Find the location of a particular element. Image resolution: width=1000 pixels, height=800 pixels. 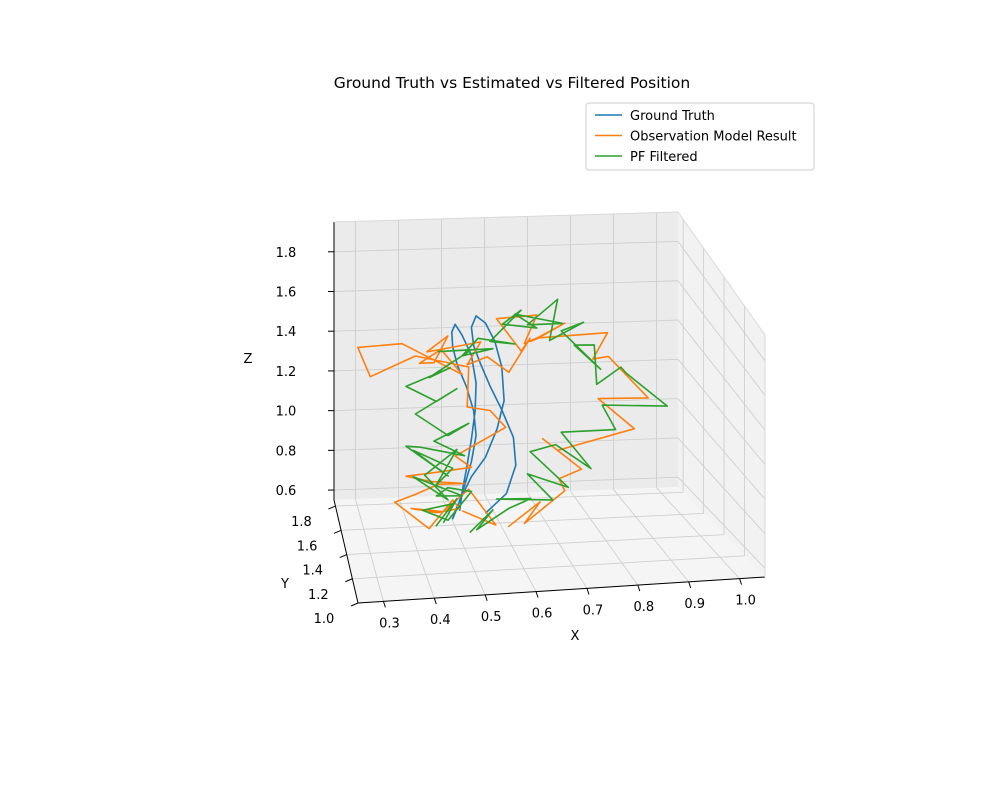

x-tick-label: 0.7 is located at coordinates (593, 610).